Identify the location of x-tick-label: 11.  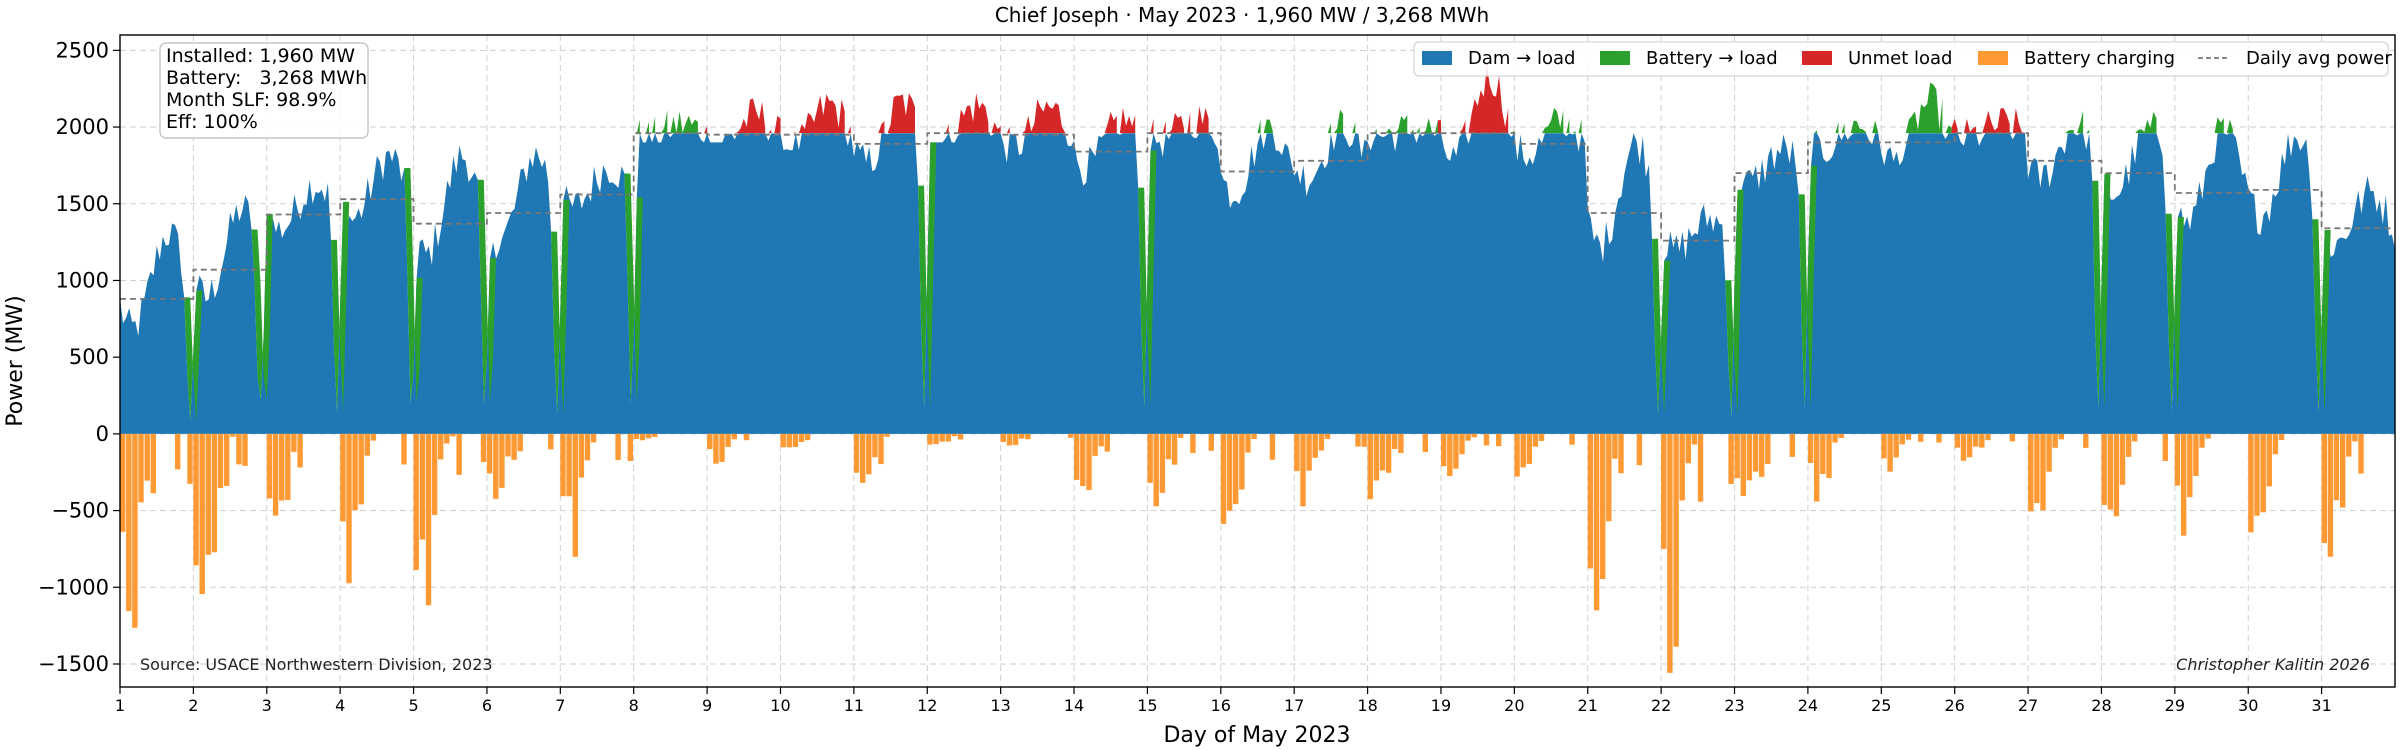
(854, 705).